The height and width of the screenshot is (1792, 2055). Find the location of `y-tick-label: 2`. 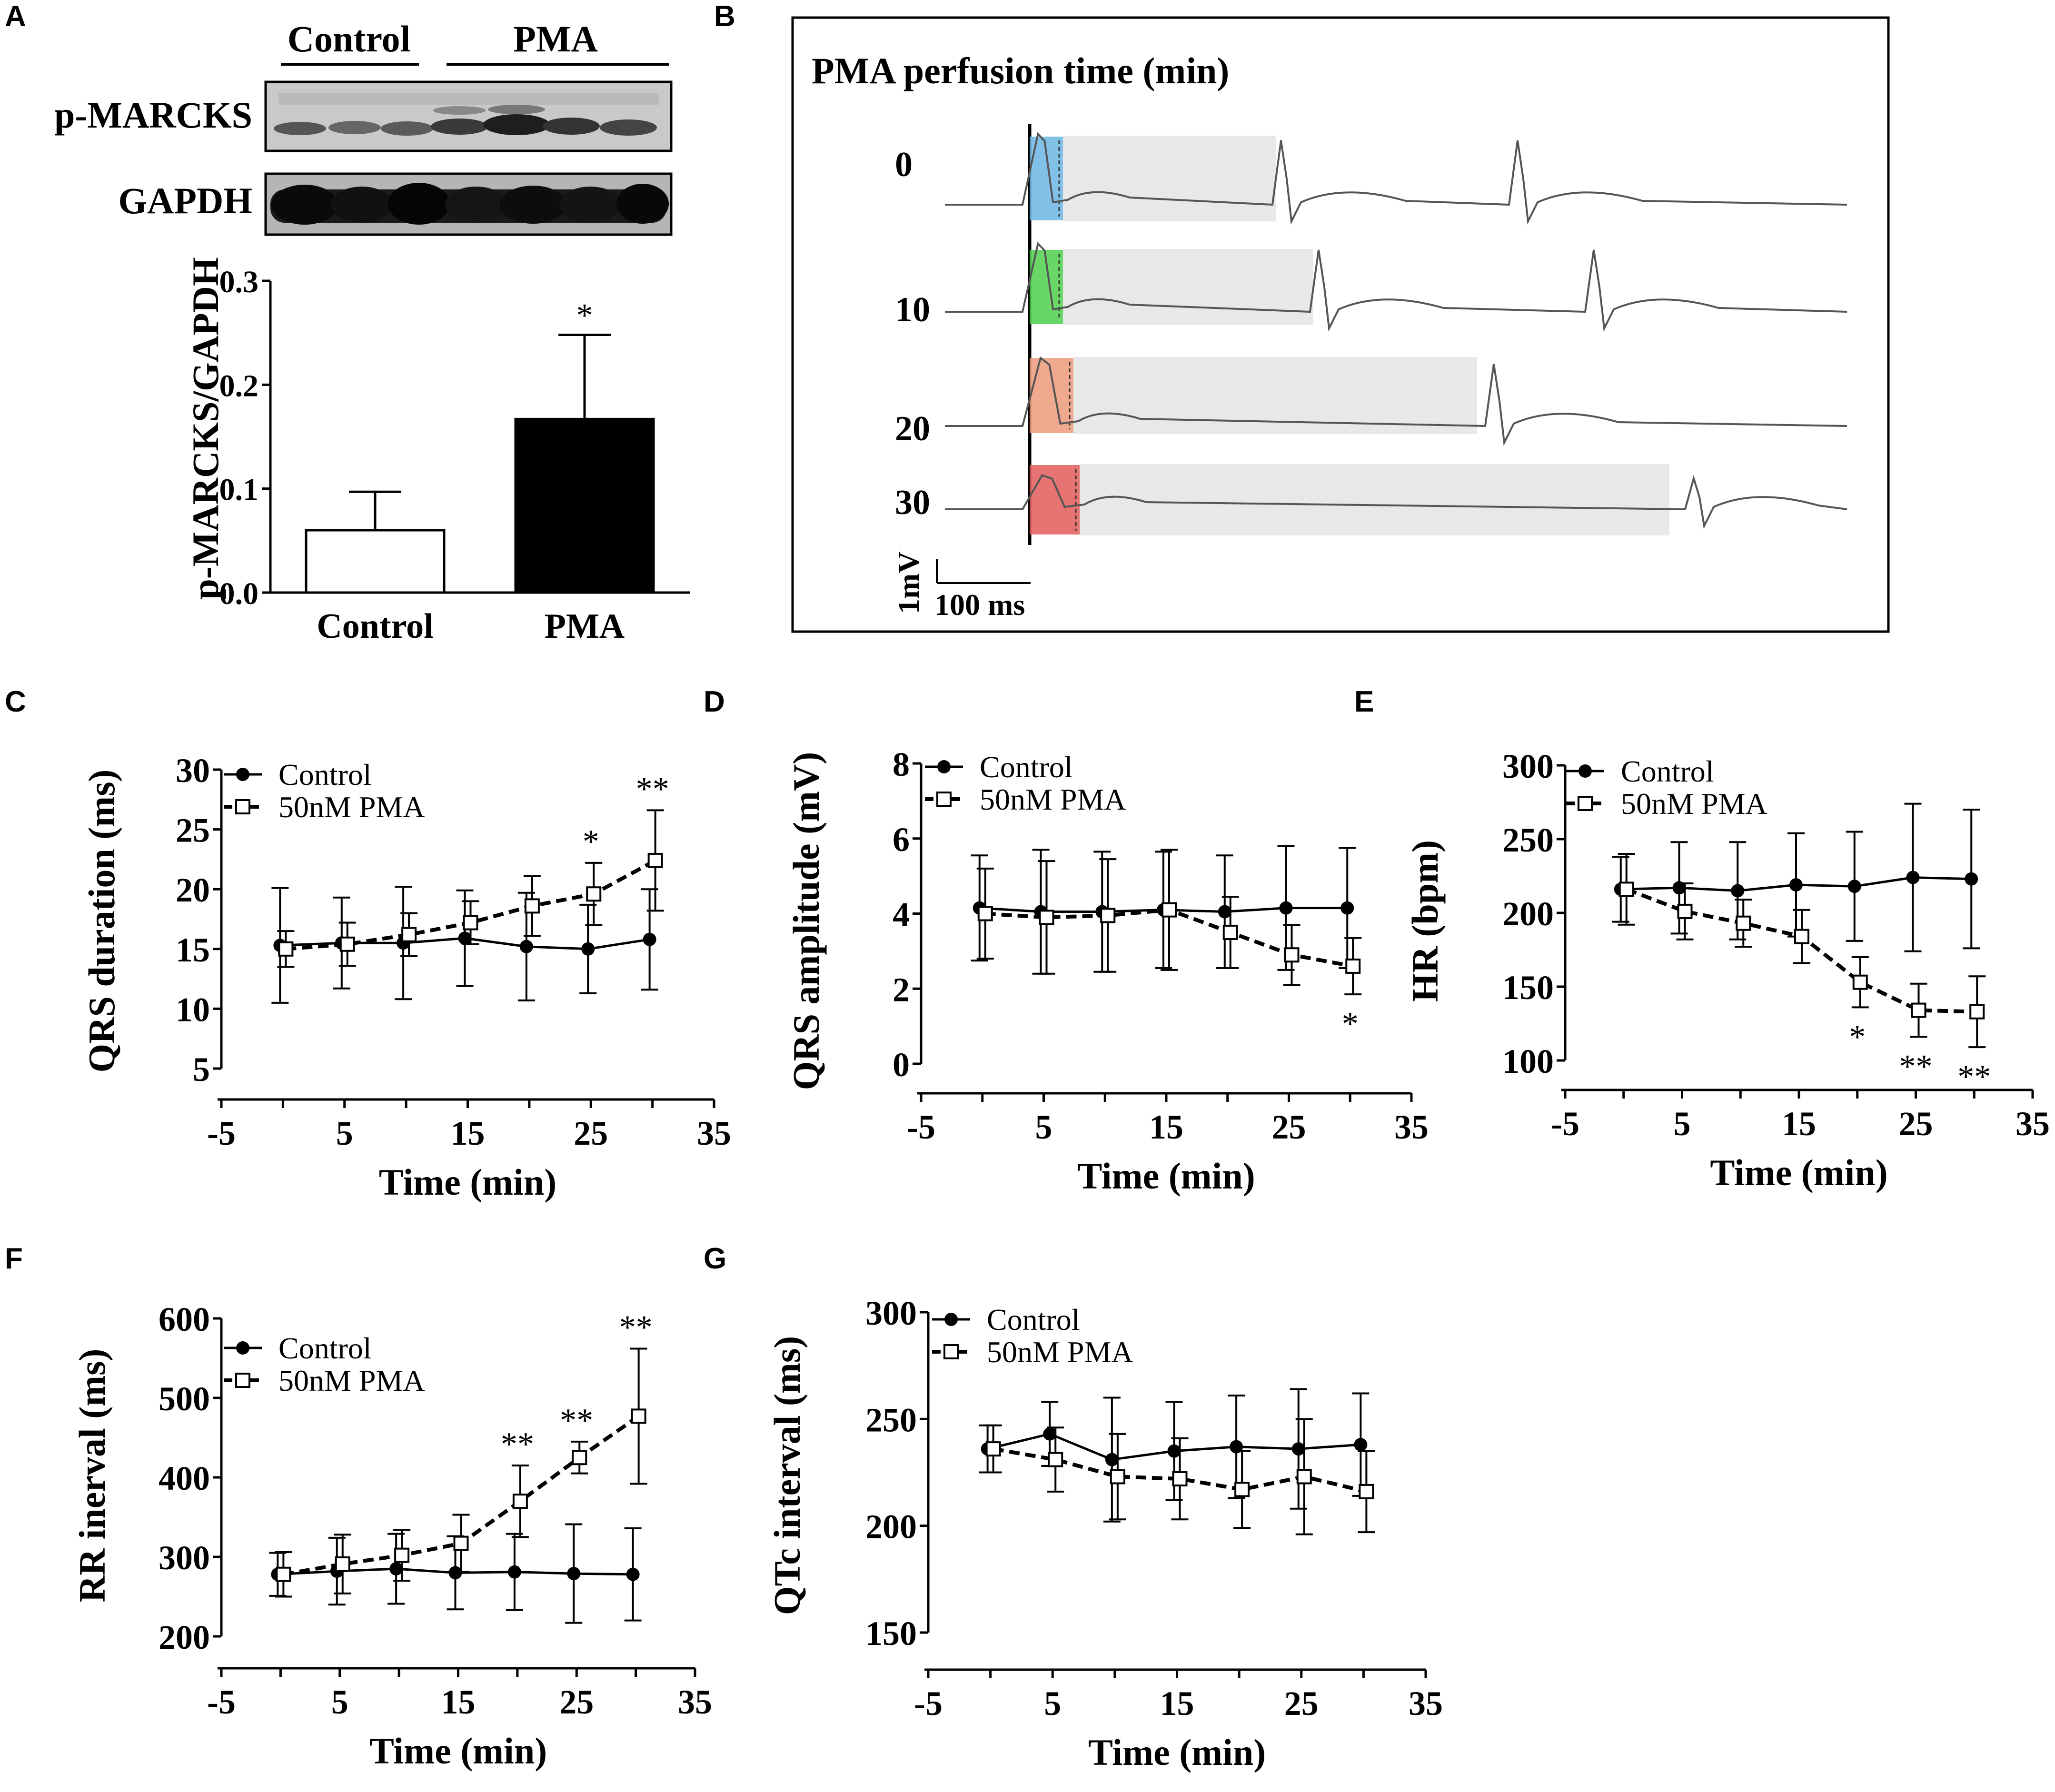

y-tick-label: 2 is located at coordinates (901, 989).